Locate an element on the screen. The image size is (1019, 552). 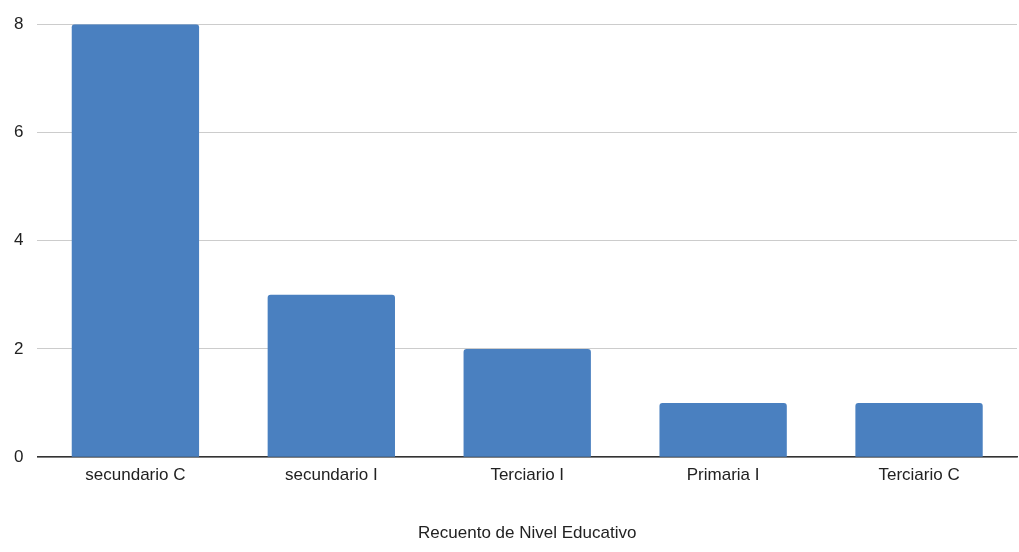
y-tick-label: 4 is located at coordinates (18, 240).